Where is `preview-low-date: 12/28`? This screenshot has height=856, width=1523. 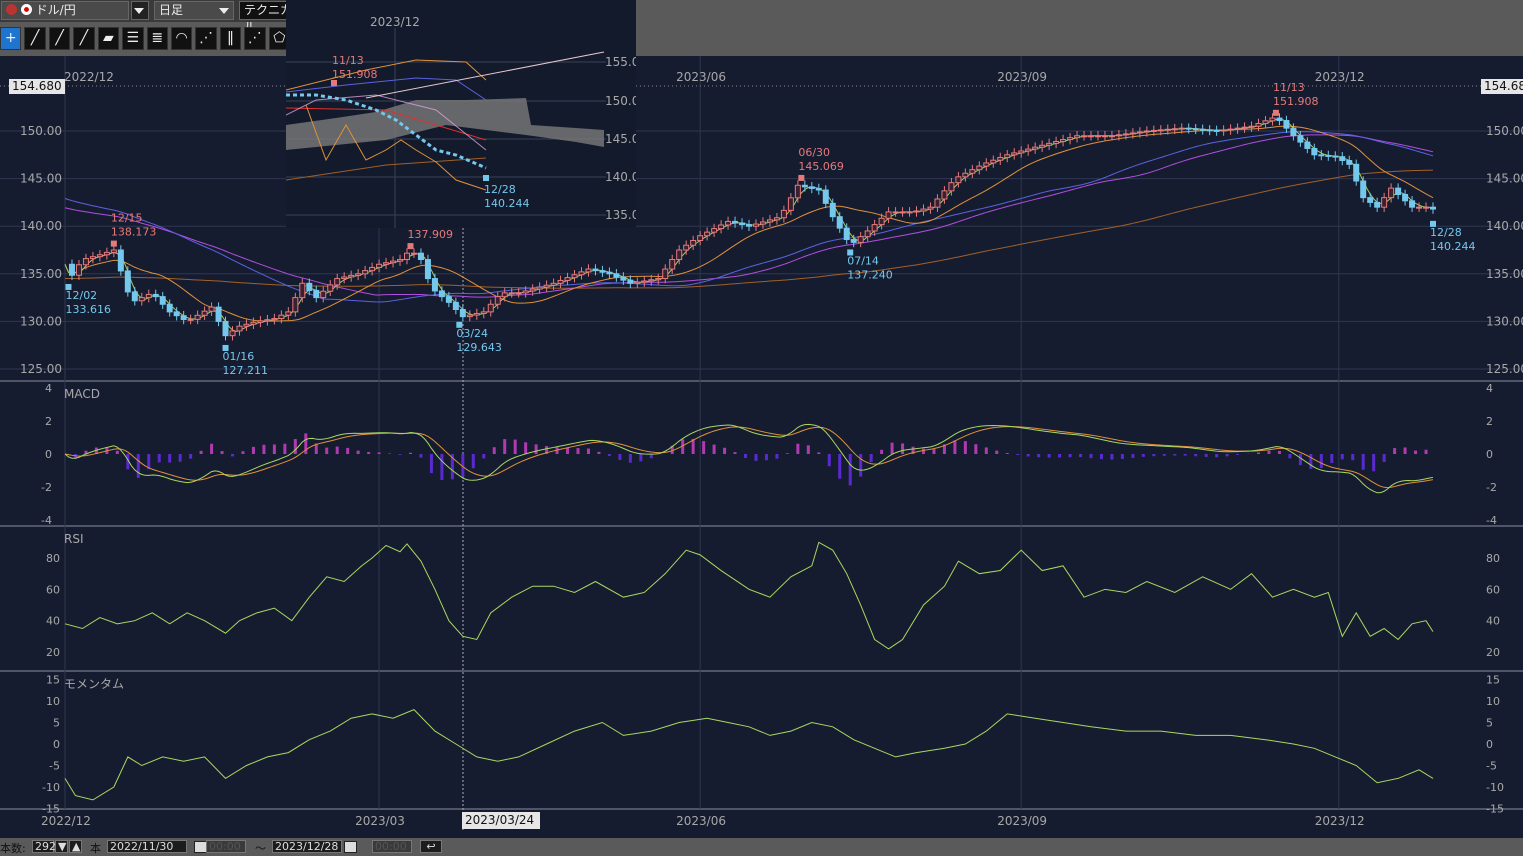
preview-low-date: 12/28 is located at coordinates (500, 189).